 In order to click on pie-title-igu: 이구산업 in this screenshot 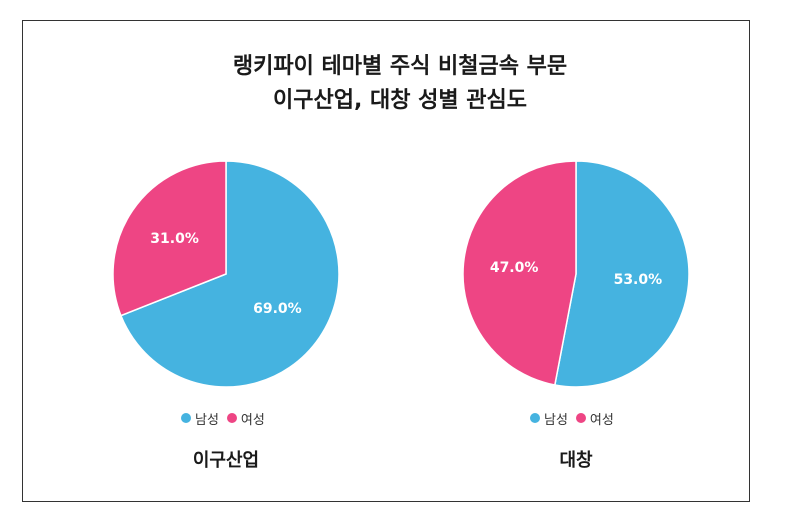, I will do `click(226, 460)`.